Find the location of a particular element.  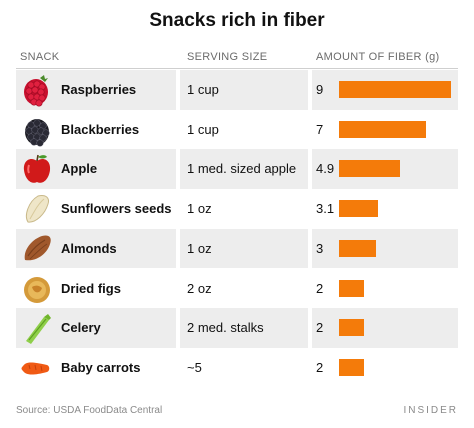

table-row: Raspberries 1 cup 9 is located at coordinates (237, 90).